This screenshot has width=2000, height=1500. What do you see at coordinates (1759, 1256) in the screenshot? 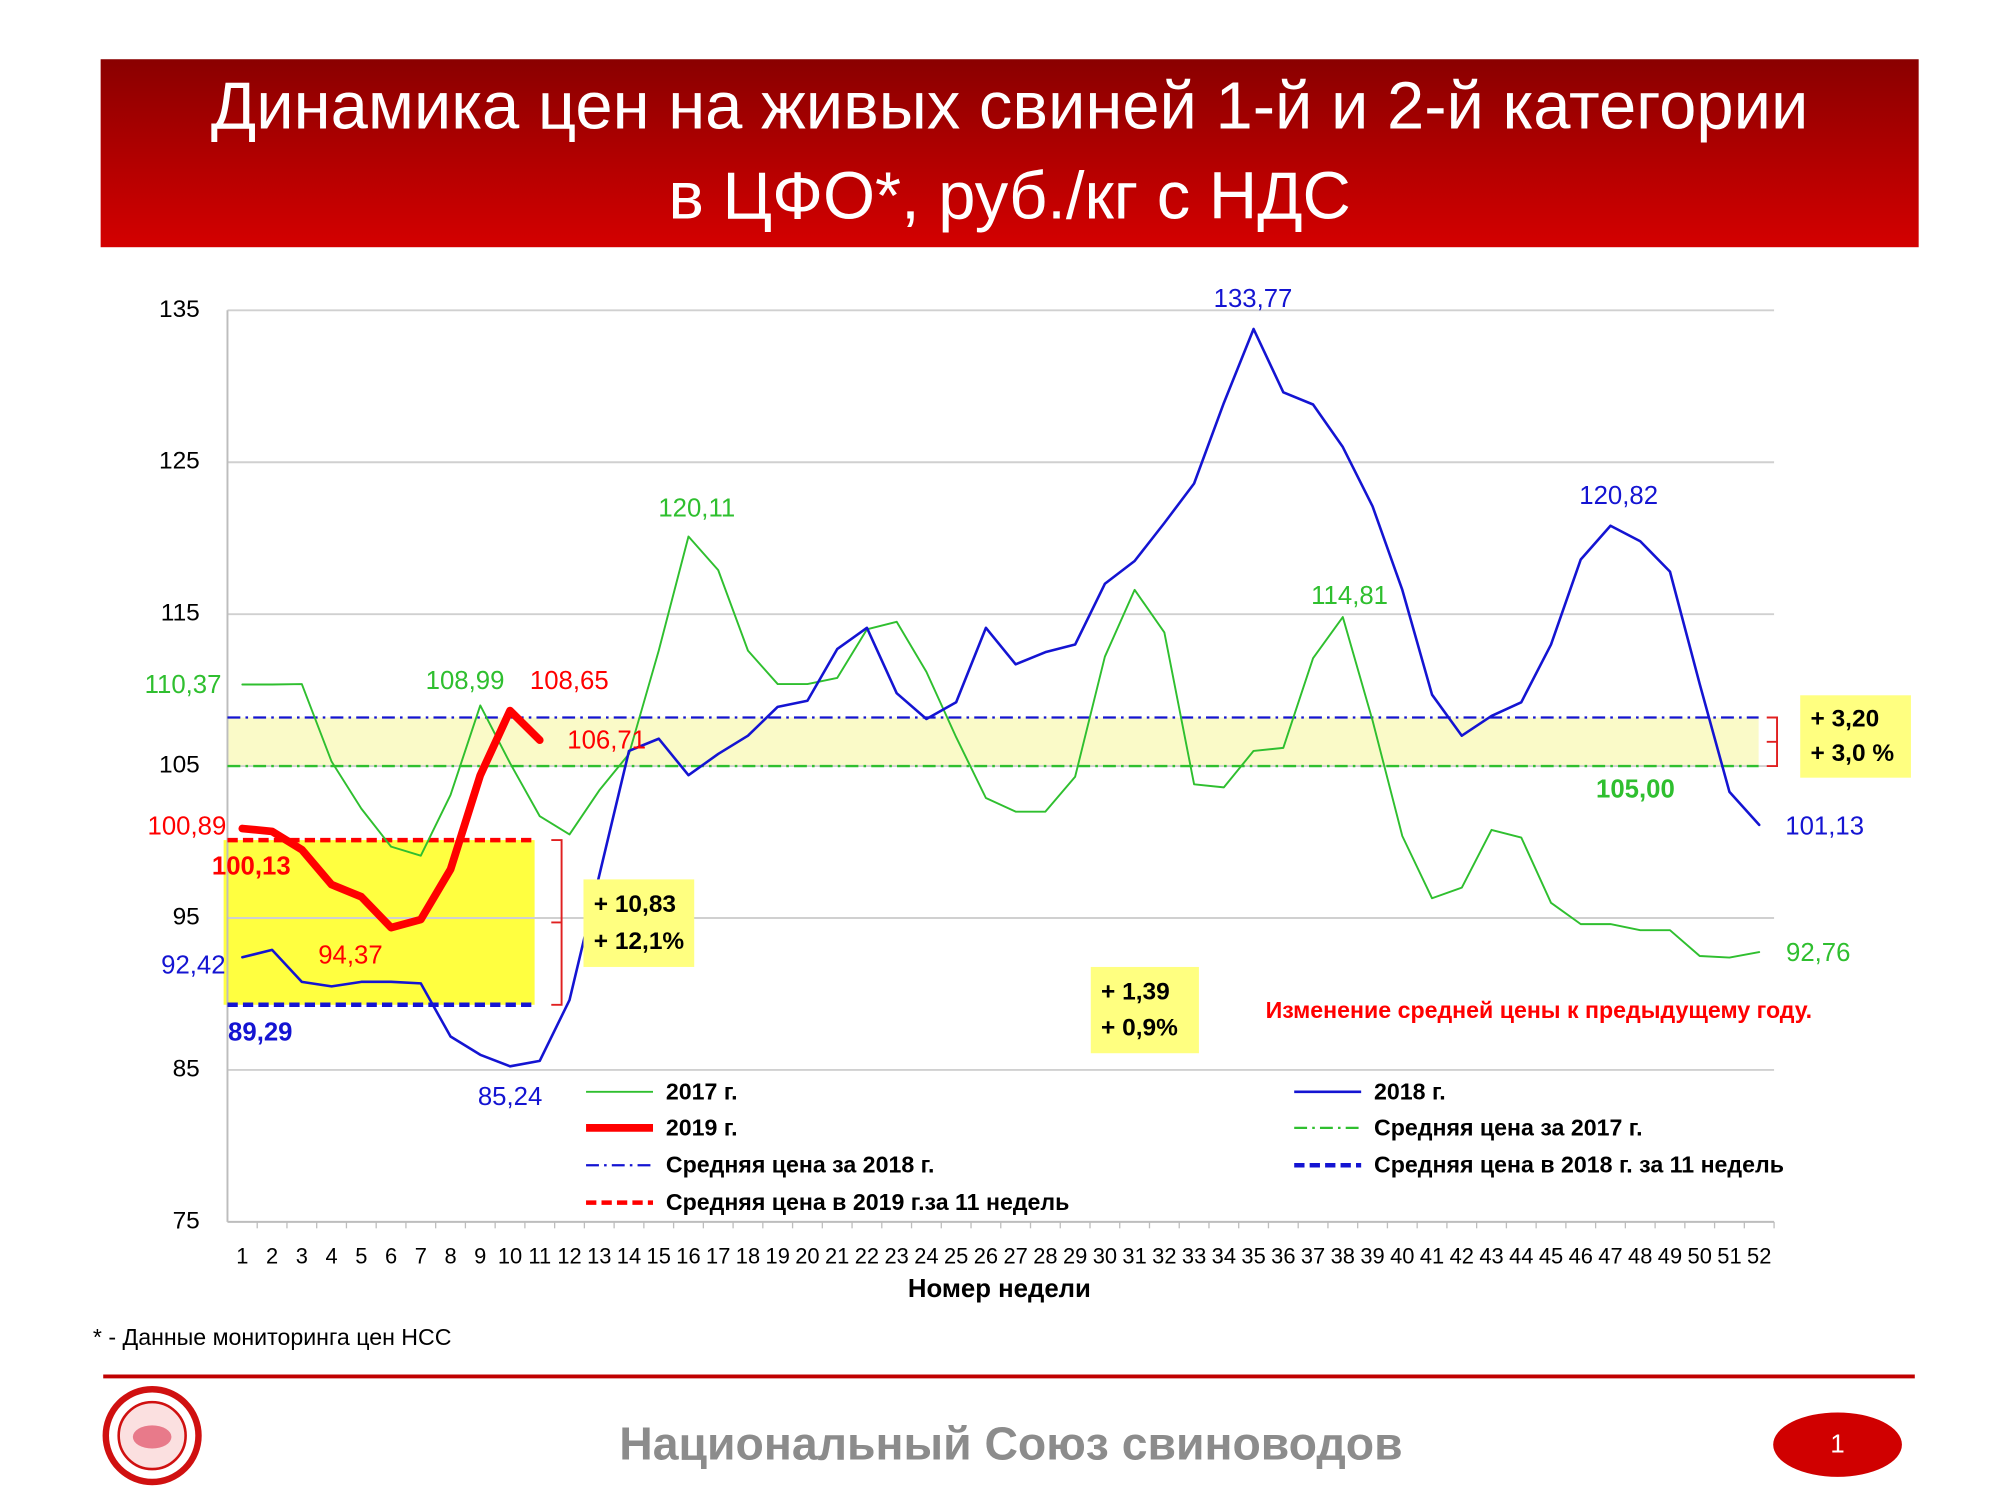
I see `x-tick-label: 52` at bounding box center [1759, 1256].